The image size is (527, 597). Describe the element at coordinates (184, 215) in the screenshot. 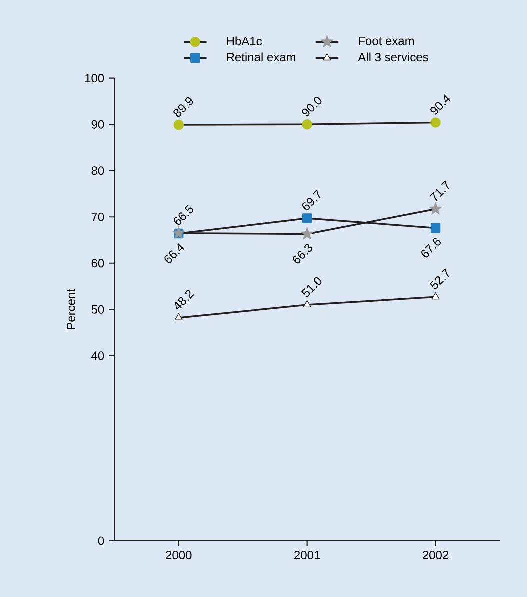

I see `data-label: 66.5` at that location.